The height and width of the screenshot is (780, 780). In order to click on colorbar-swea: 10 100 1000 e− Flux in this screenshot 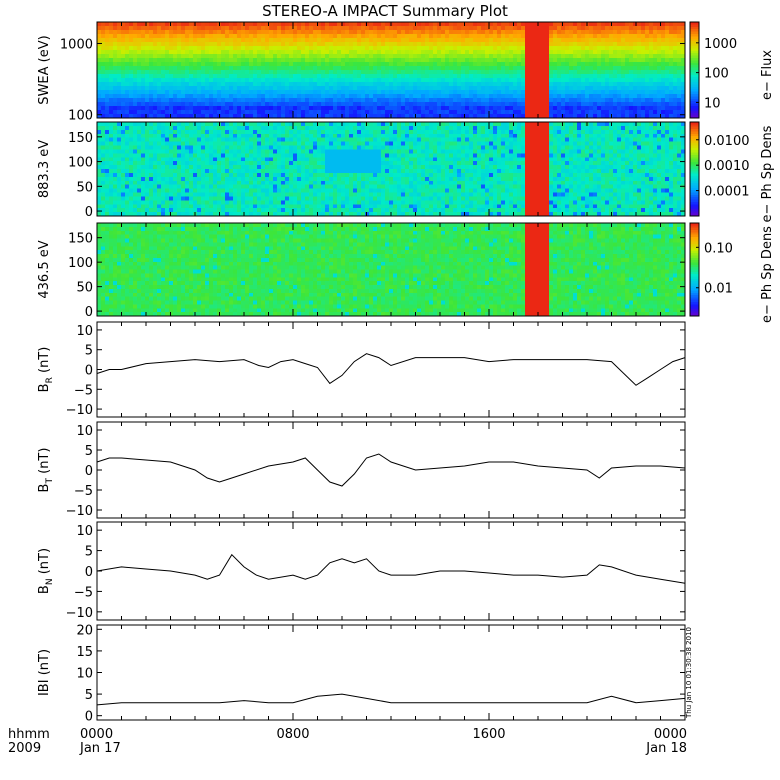, I will do `click(732, 70)`.